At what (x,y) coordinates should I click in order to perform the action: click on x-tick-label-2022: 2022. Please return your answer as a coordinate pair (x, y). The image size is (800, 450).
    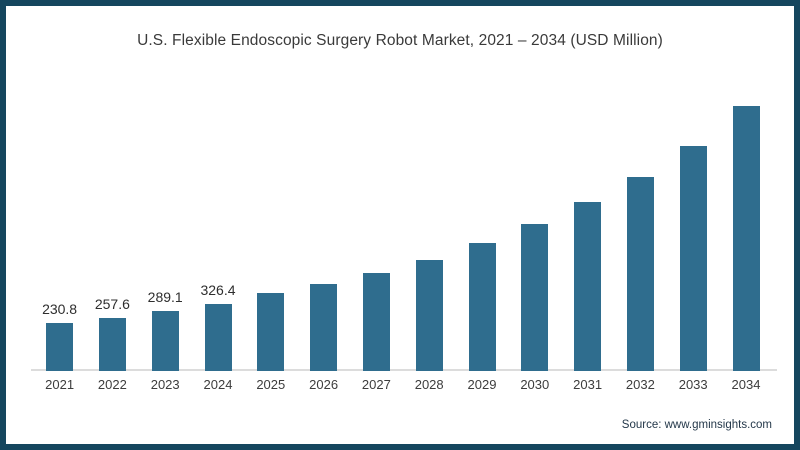
    Looking at the image, I should click on (112, 384).